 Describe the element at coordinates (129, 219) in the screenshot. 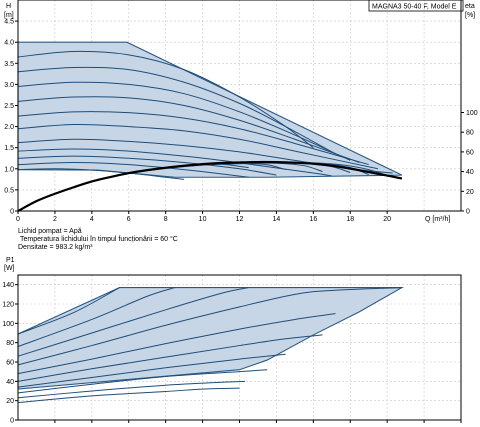

I see `head-x-tick-label: 6` at that location.